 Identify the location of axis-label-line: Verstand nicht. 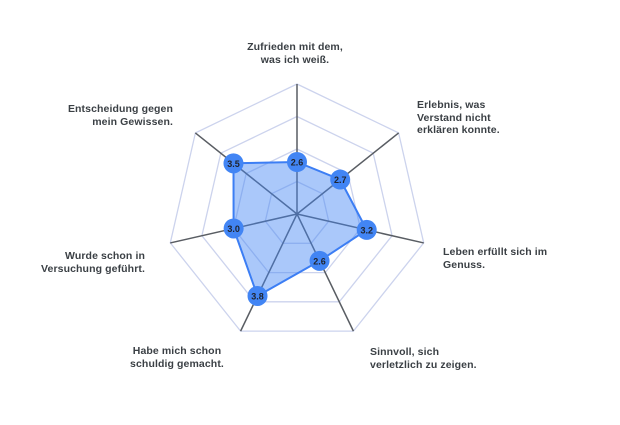
(454, 117).